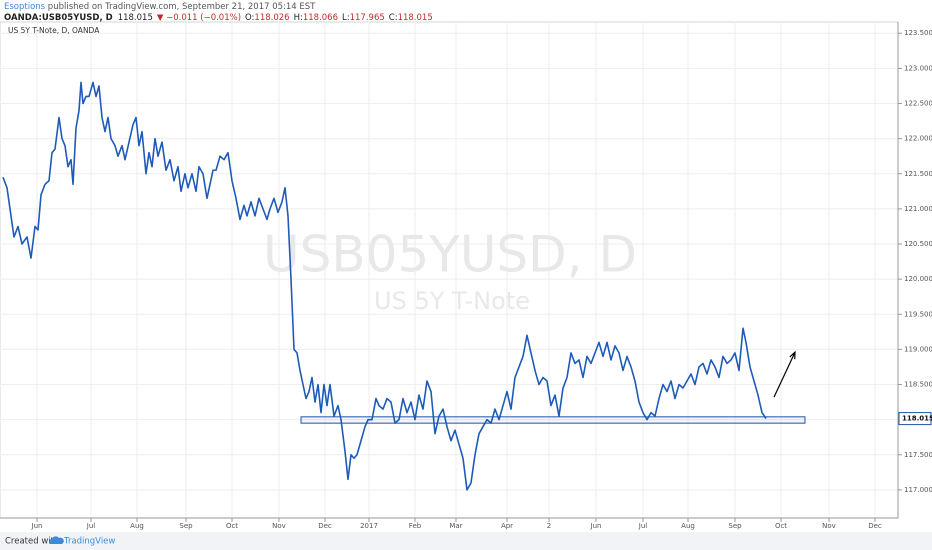 This screenshot has width=932, height=550. Describe the element at coordinates (918, 209) in the screenshot. I see `y-tick-label: 121.000` at that location.